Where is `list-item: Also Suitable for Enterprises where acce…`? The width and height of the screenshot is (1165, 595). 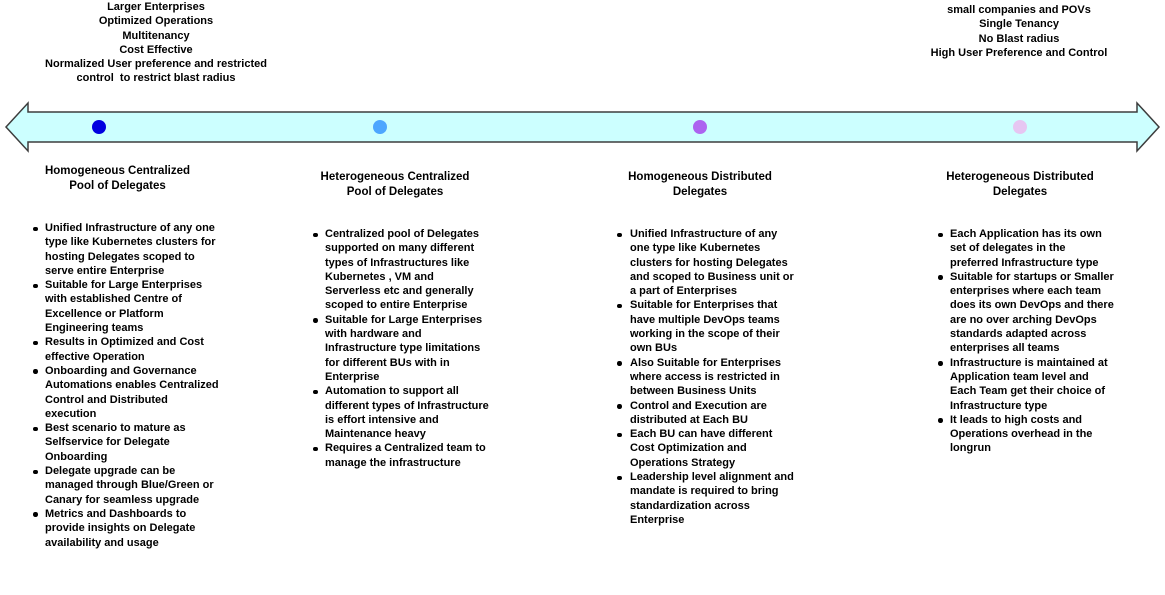
list-item: Also Suitable for Enterprises where acce… is located at coordinates (700, 377).